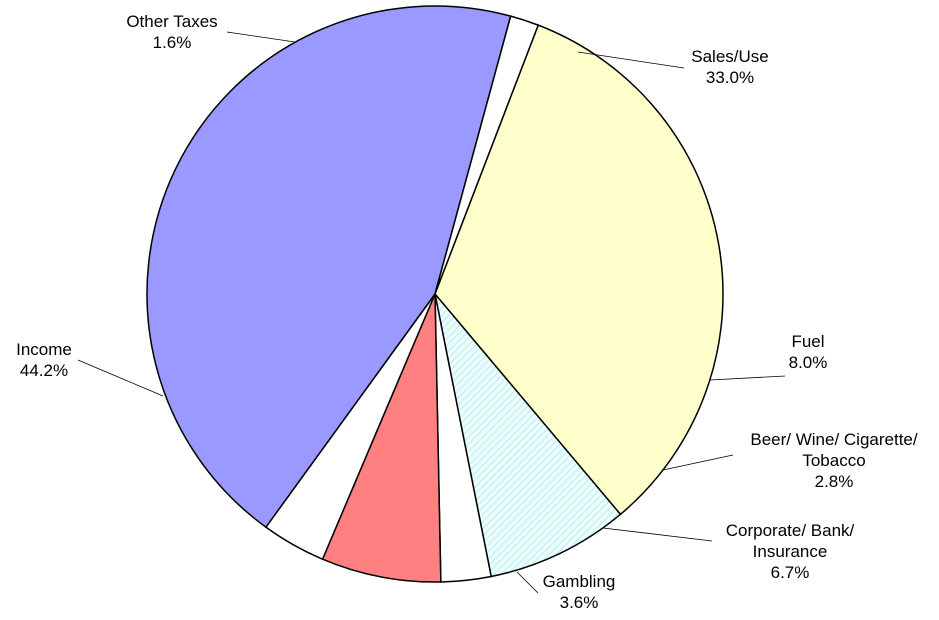 Image resolution: width=939 pixels, height=620 pixels. Describe the element at coordinates (171, 32) in the screenshot. I see `slice-label-other-taxes: Other Taxes 1.6%` at that location.